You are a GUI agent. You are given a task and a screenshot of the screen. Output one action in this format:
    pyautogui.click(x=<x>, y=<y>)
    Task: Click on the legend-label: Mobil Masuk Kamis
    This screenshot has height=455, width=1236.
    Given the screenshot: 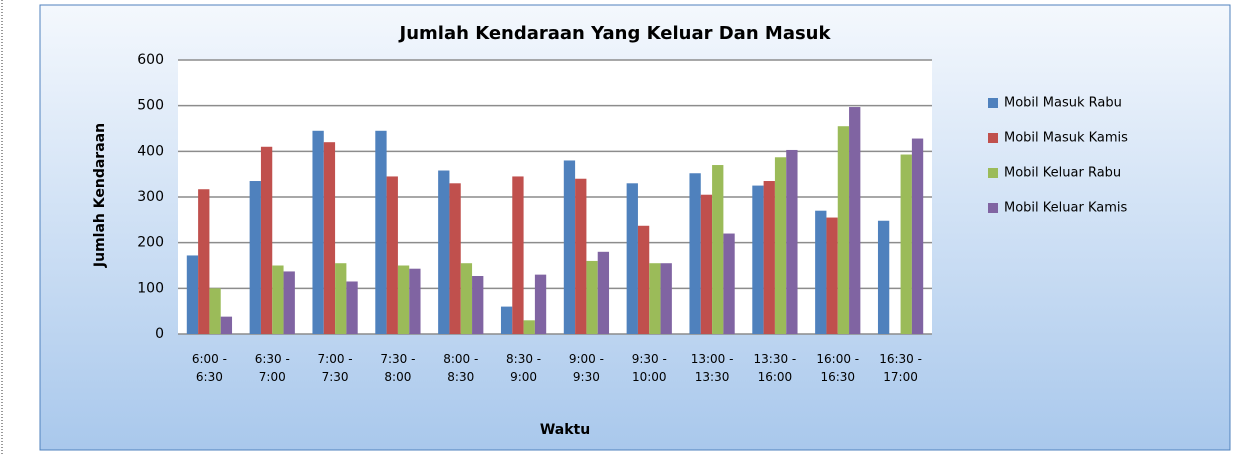 What is the action you would take?
    pyautogui.click(x=1066, y=138)
    